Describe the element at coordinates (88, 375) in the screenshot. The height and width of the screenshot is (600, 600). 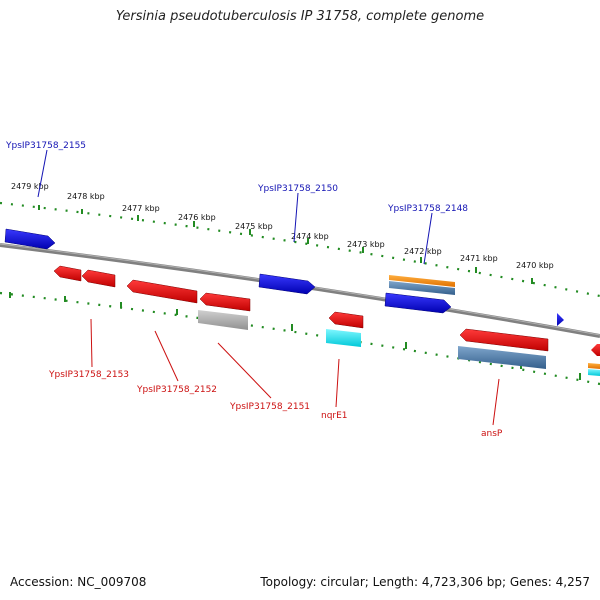
I see `gene-label-reverse: YpsIP31758_2153` at that location.